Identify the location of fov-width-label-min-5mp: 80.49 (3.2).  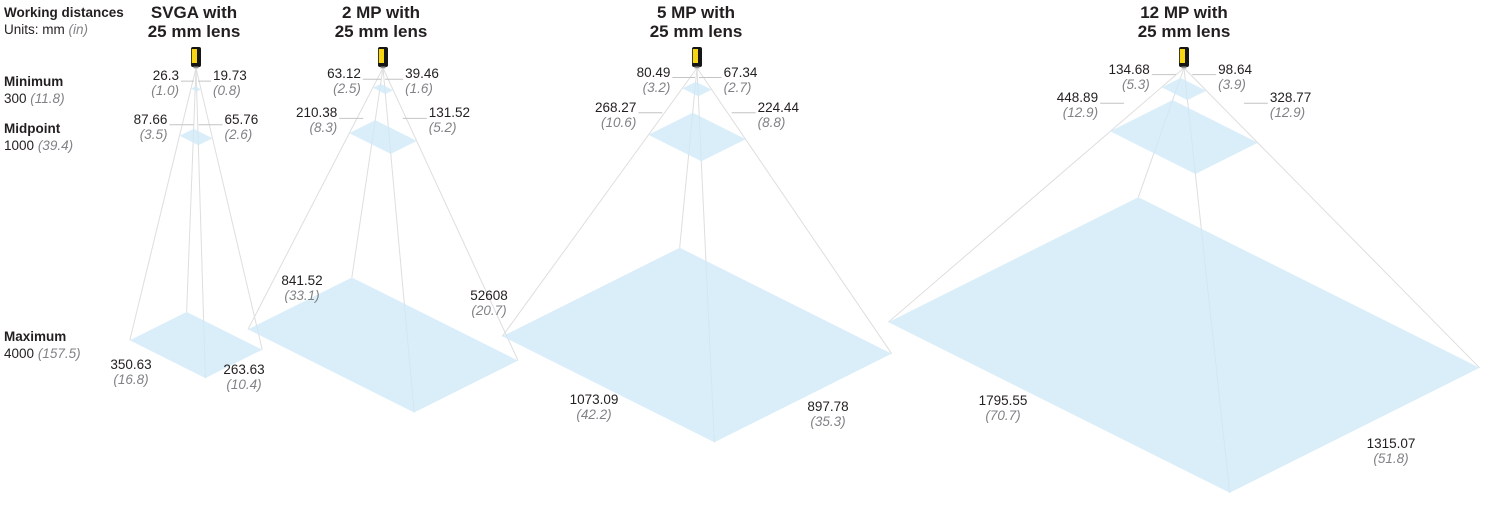
(600, 79).